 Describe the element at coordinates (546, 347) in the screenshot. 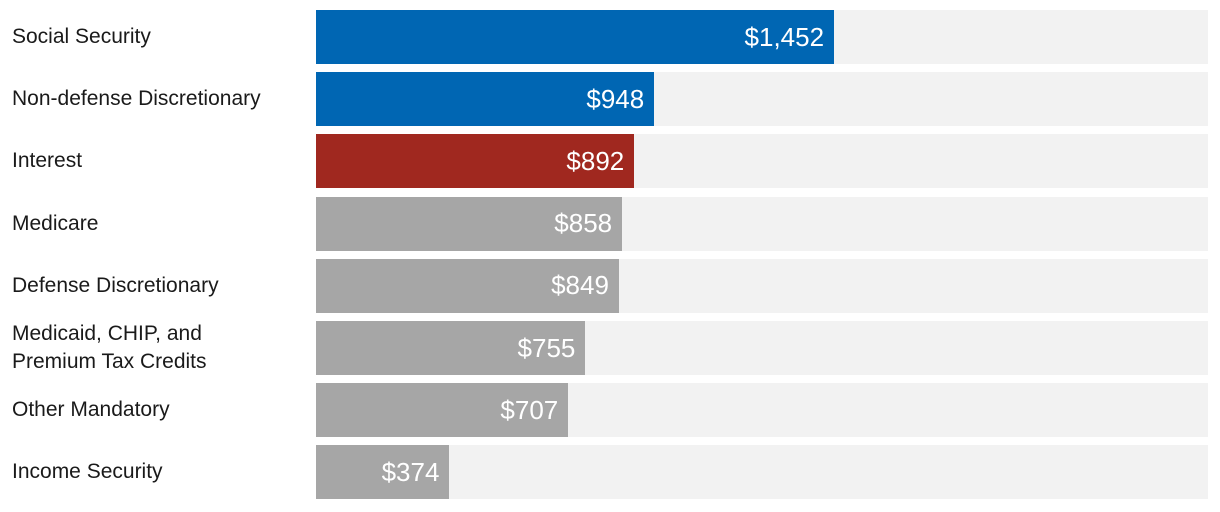

I see `value-label: $755` at that location.